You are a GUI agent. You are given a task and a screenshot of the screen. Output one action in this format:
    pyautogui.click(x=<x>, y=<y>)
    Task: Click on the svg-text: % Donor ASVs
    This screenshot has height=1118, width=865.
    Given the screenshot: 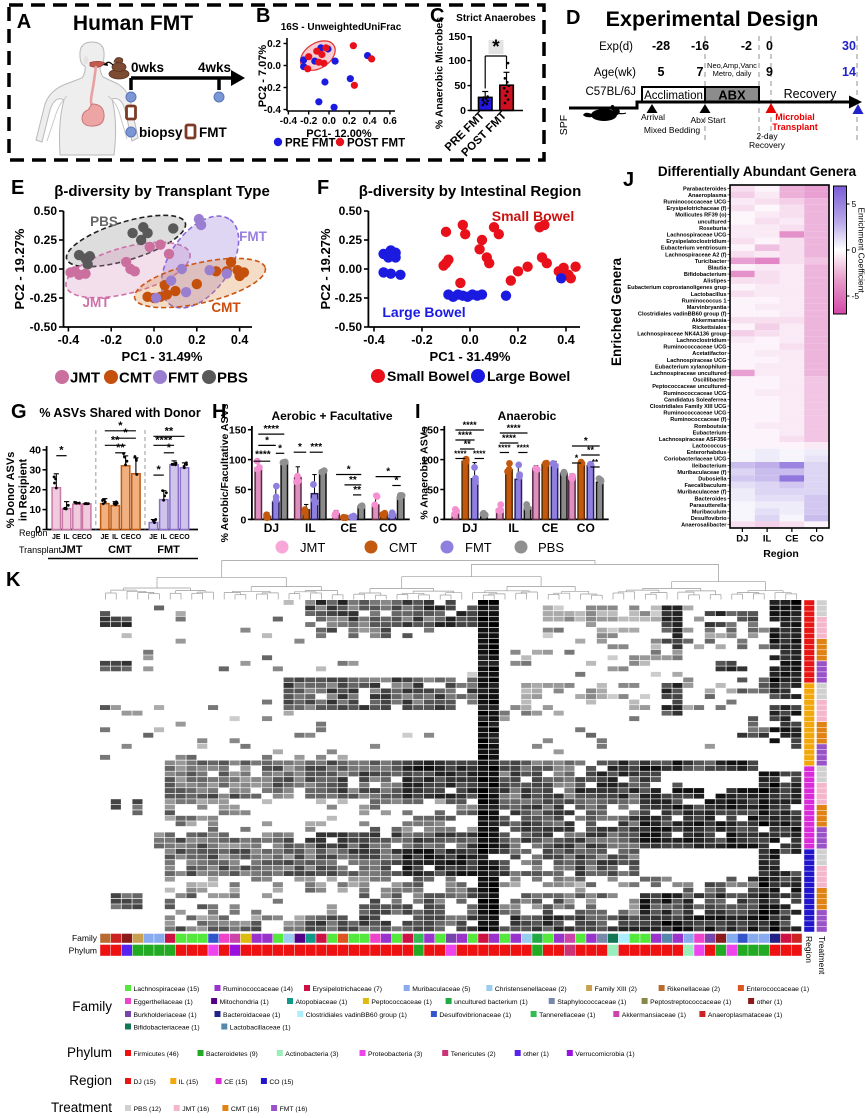 What is the action you would take?
    pyautogui.click(x=11, y=490)
    